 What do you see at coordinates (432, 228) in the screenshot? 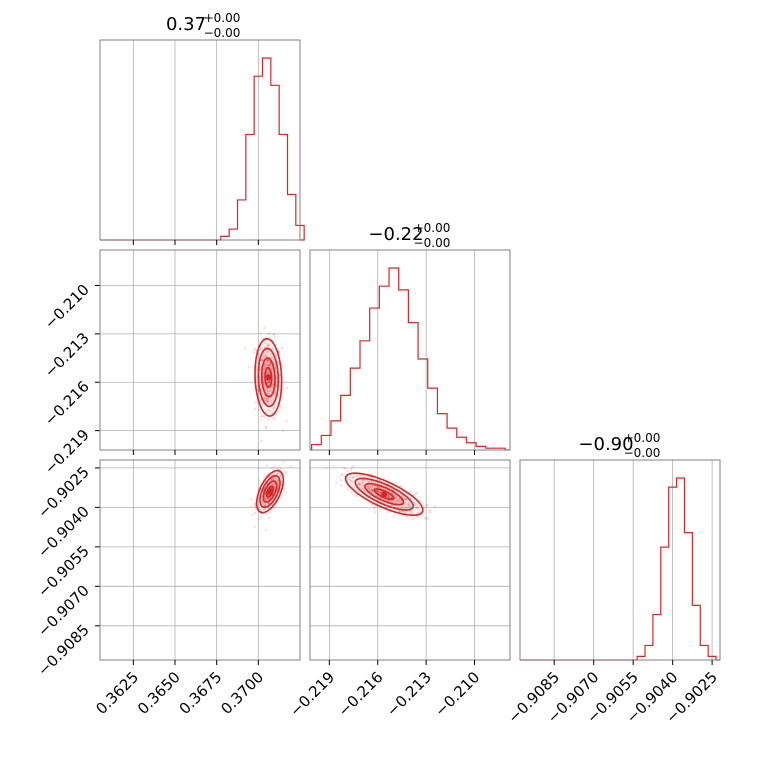
I see `title-upper-error: +0.00` at bounding box center [432, 228].